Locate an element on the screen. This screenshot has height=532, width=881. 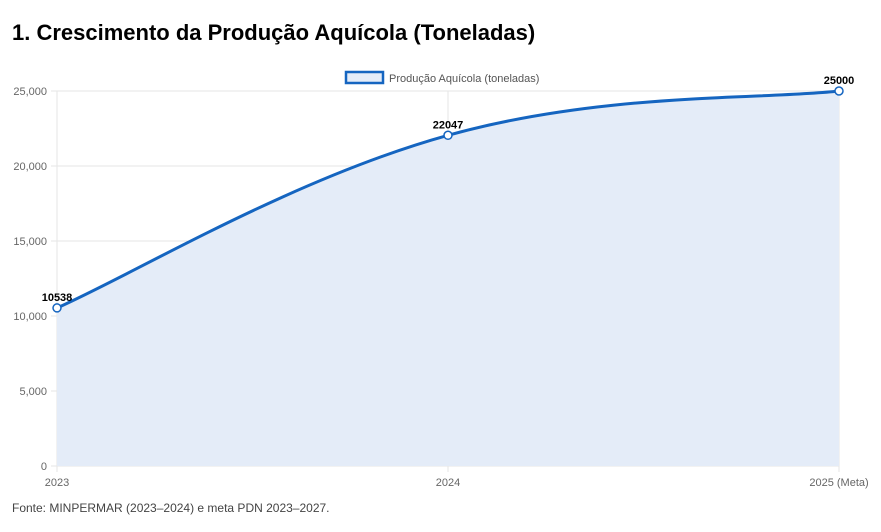
y-tick-label: 10,000 is located at coordinates (30, 317).